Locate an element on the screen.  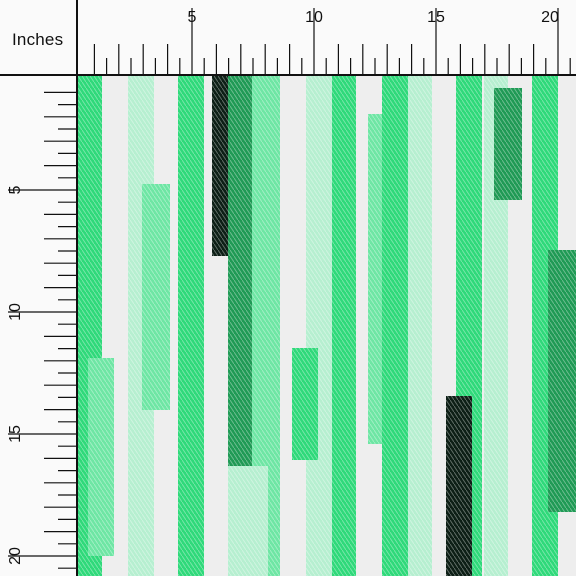
horizontal-ruler: 5 10 15 20 is located at coordinates (327, 38).